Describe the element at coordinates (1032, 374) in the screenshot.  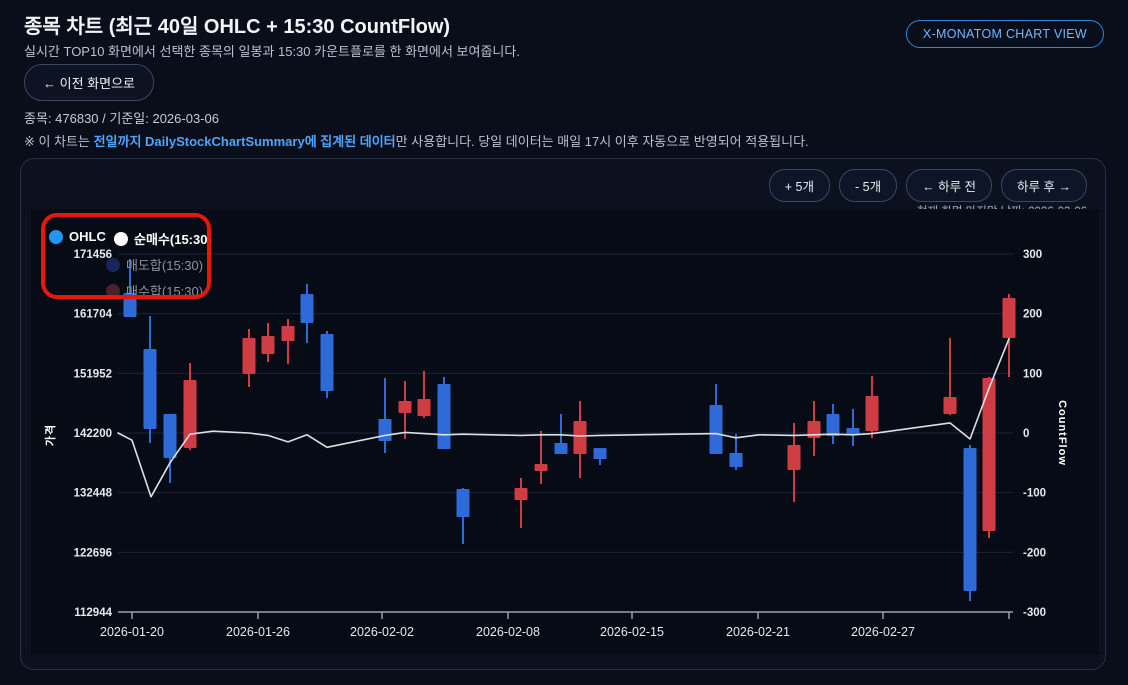
I see `svg-text: 100` at that location.